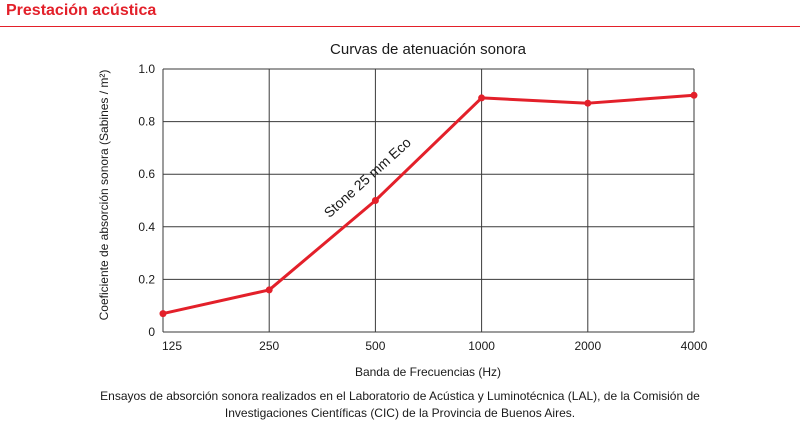  Describe the element at coordinates (146, 122) in the screenshot. I see `y-tick-label: 0.8` at that location.